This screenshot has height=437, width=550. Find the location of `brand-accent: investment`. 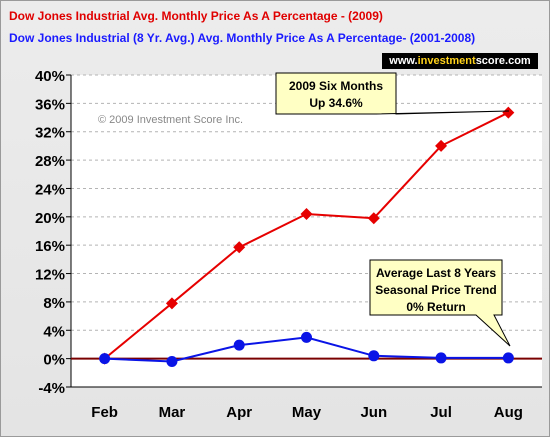

brand-accent: investment is located at coordinates (446, 61).